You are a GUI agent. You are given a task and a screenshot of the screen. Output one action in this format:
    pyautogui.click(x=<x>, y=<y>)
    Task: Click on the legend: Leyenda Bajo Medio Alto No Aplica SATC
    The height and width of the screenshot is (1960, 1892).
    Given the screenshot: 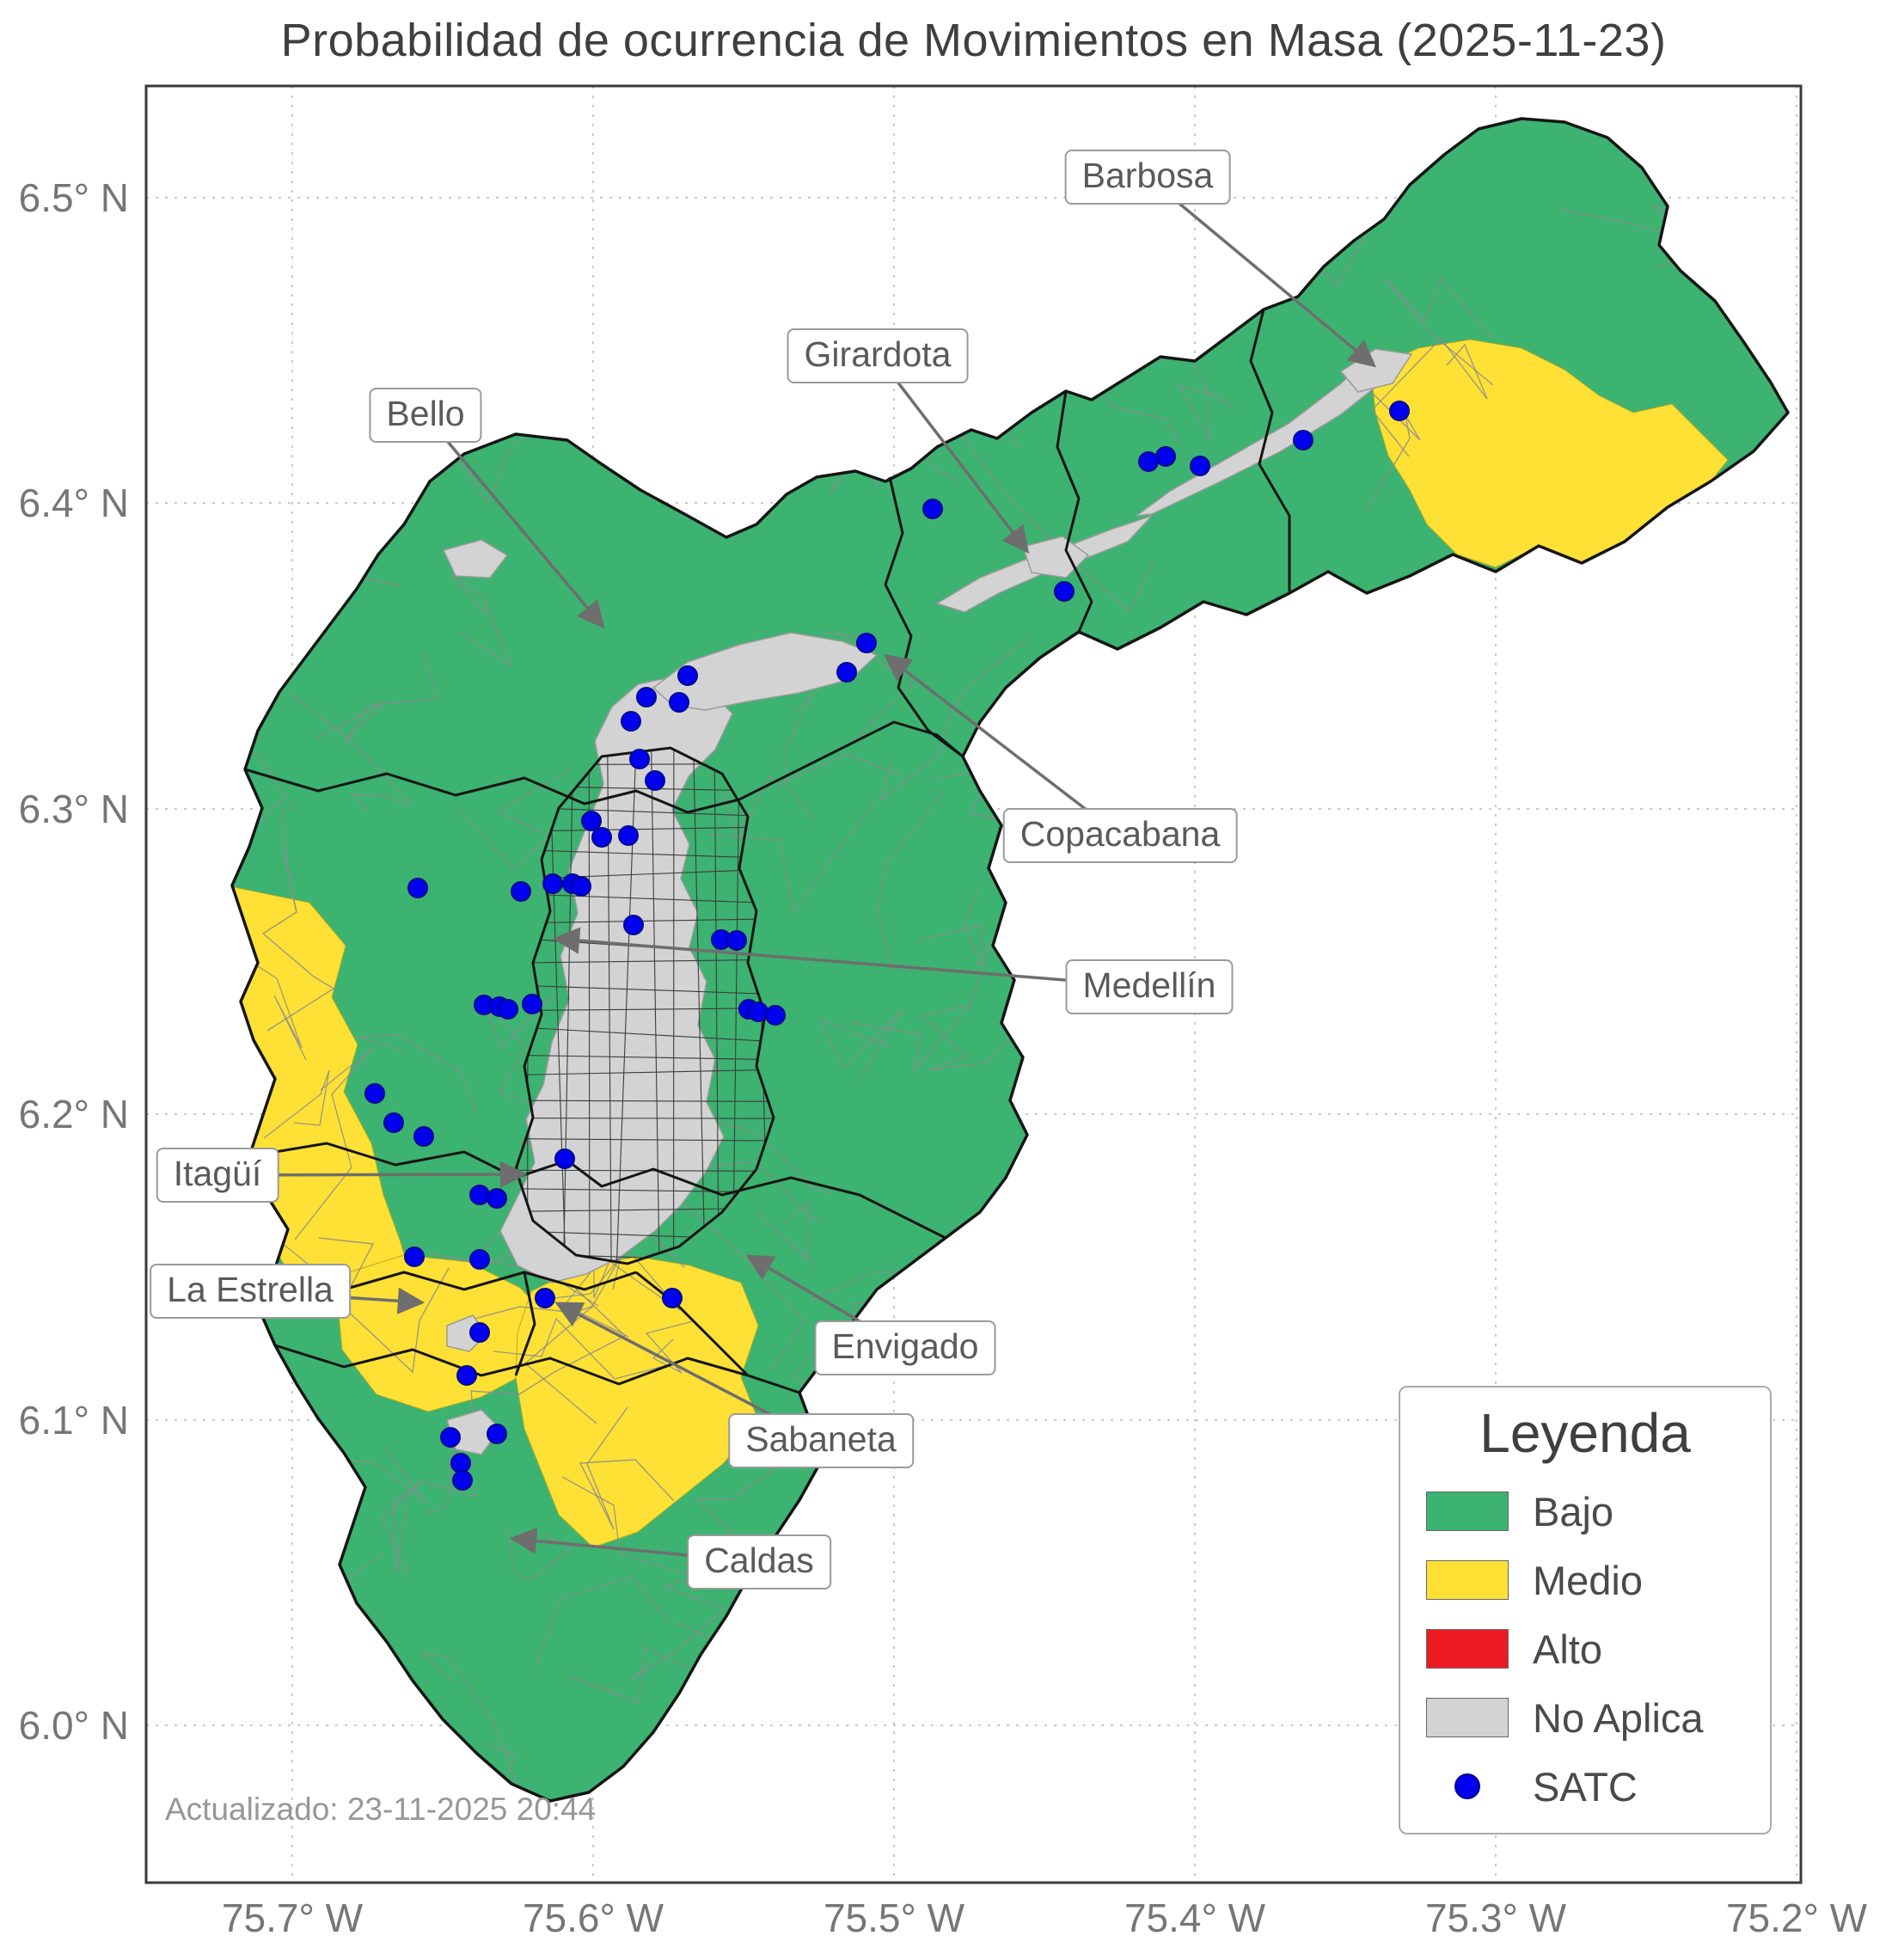 What is the action you would take?
    pyautogui.click(x=1585, y=1610)
    